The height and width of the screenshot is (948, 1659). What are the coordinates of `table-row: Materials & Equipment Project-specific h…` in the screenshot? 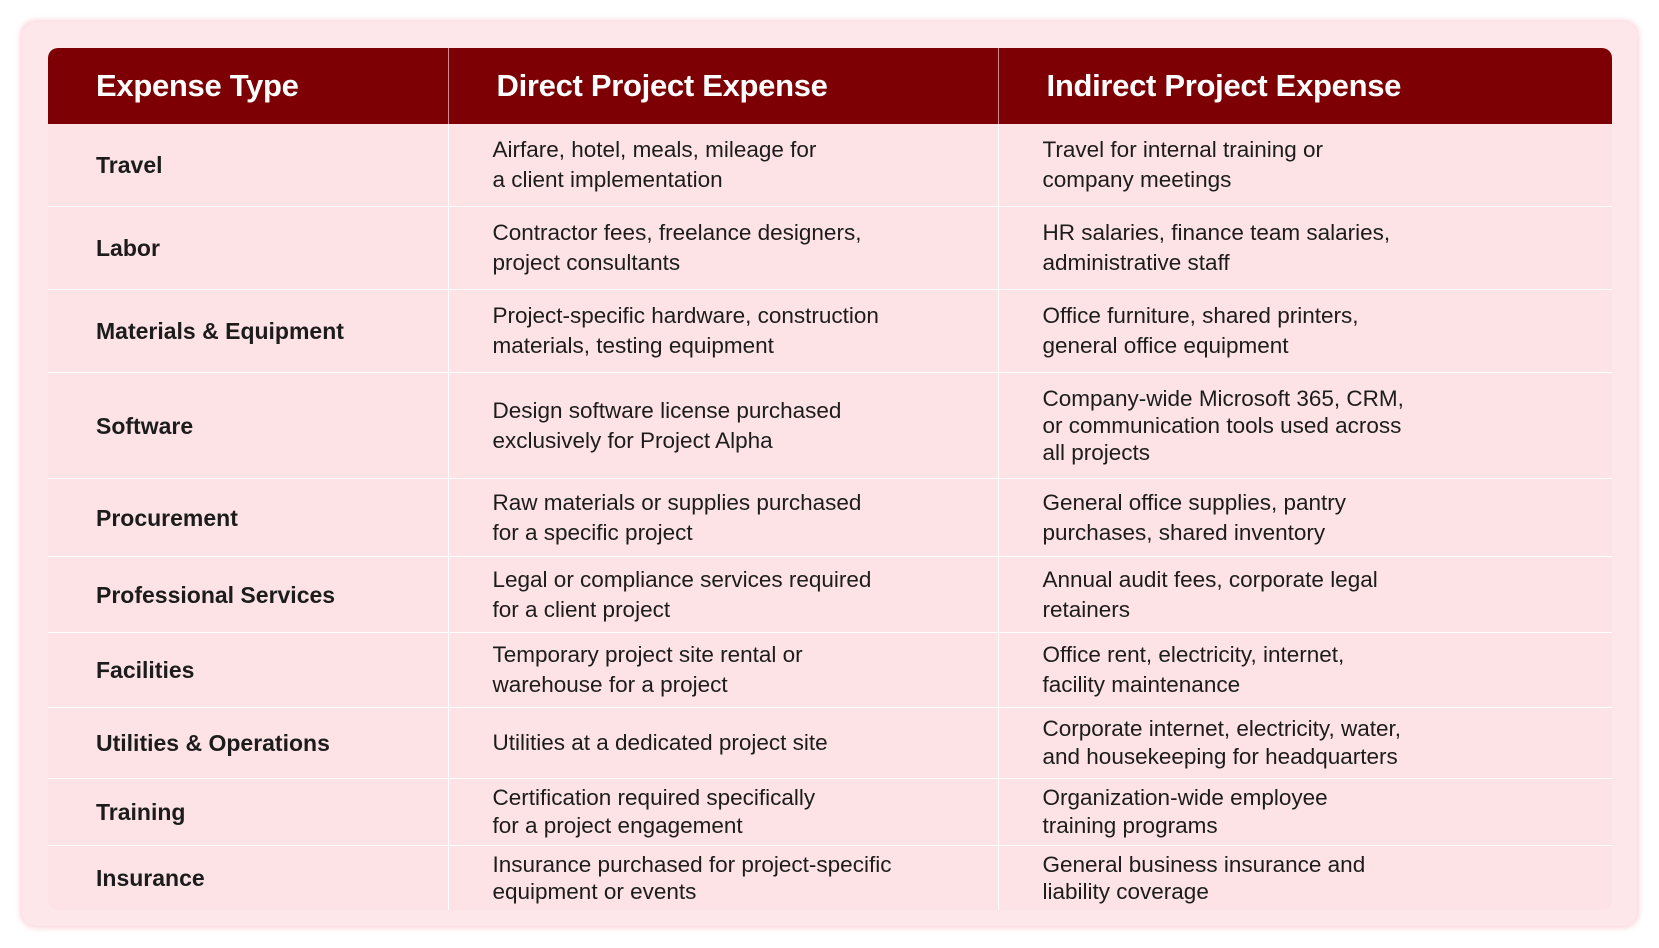 It's located at (830, 331).